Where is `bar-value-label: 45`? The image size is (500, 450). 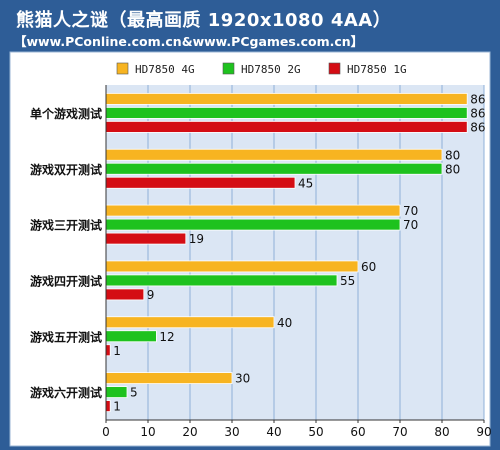 bar-value-label: 45 is located at coordinates (305, 183).